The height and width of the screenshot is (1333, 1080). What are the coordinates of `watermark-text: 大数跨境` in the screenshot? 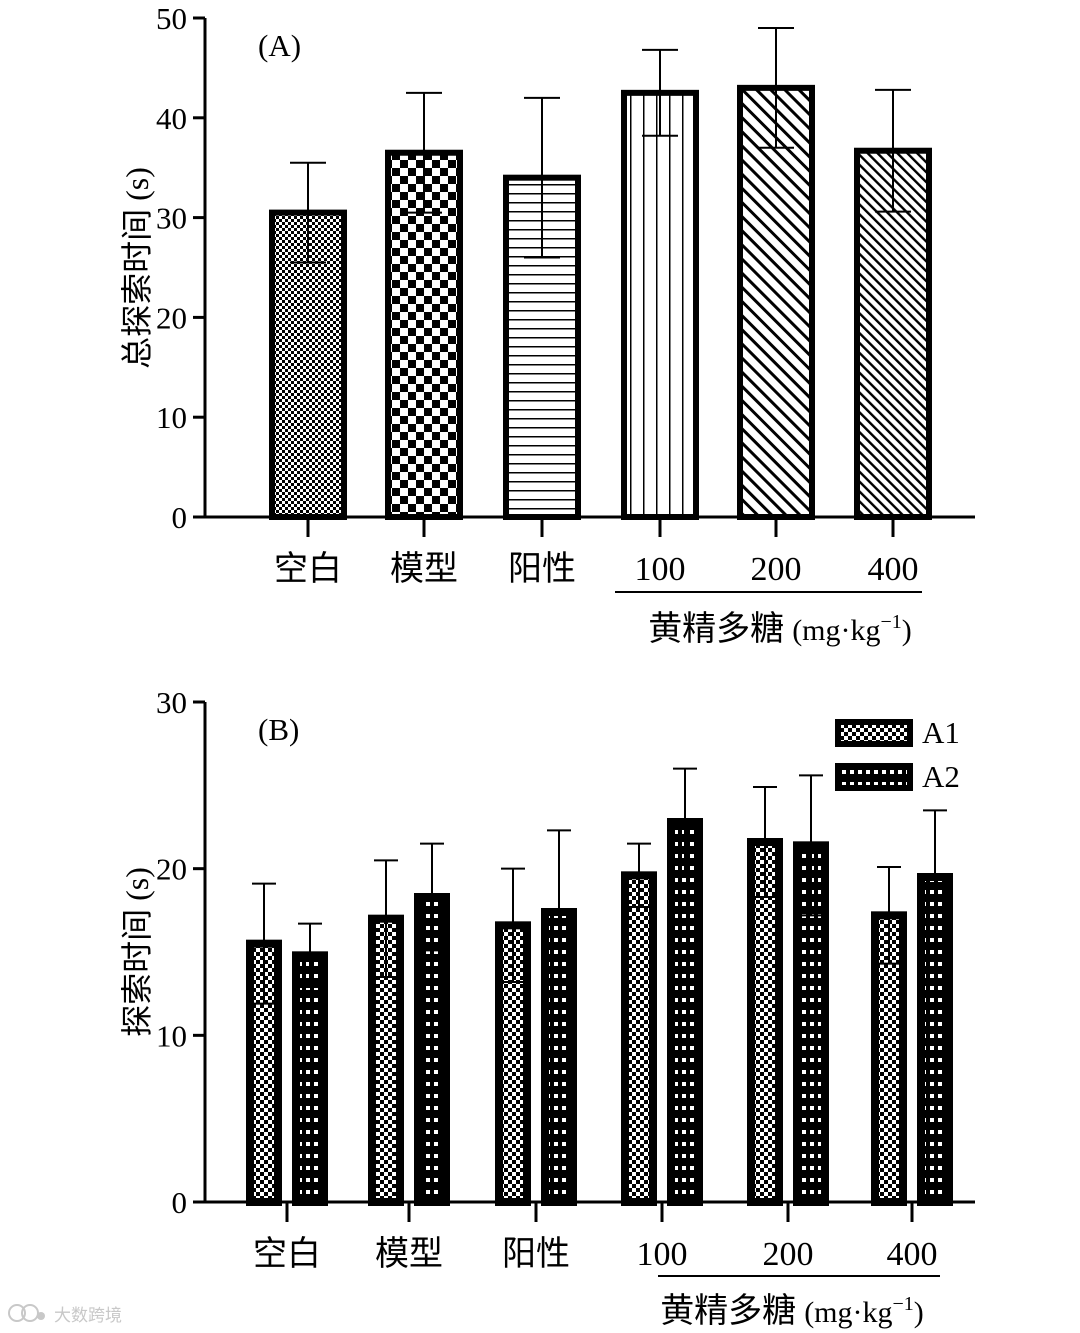 It's located at (88, 1315).